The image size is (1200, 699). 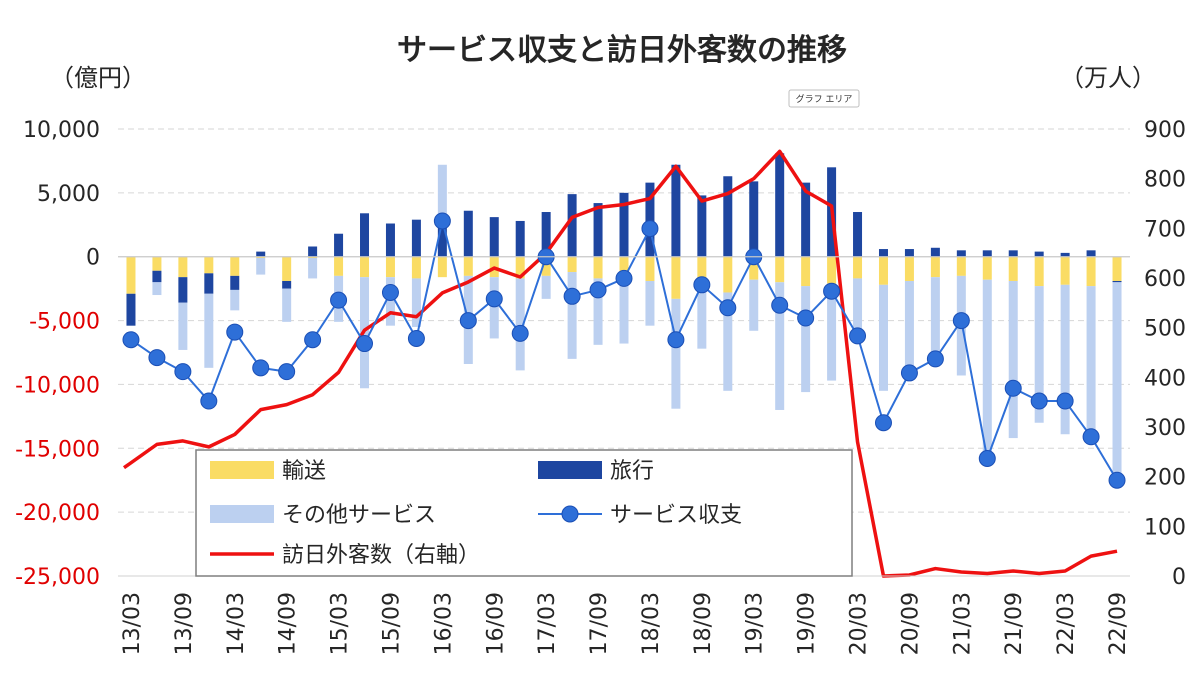 What do you see at coordinates (755, 623) in the screenshot?
I see `x-tick-label: 19/03` at bounding box center [755, 623].